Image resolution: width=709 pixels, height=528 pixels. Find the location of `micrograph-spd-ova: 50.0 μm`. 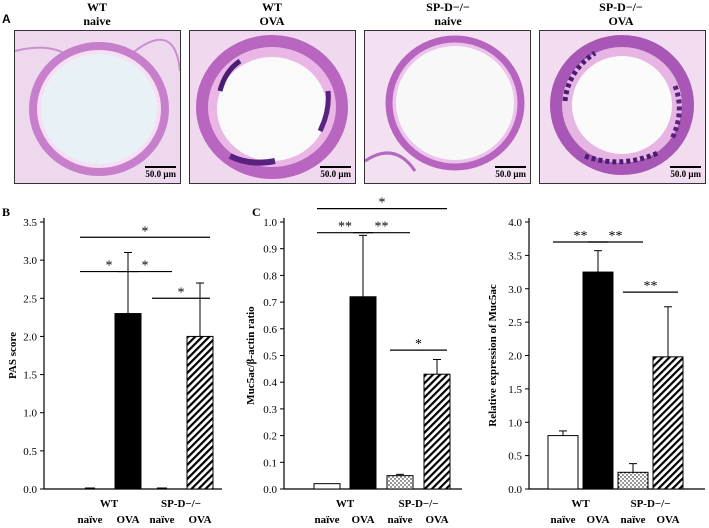

micrograph-spd-ova: 50.0 μm is located at coordinates (622, 107).